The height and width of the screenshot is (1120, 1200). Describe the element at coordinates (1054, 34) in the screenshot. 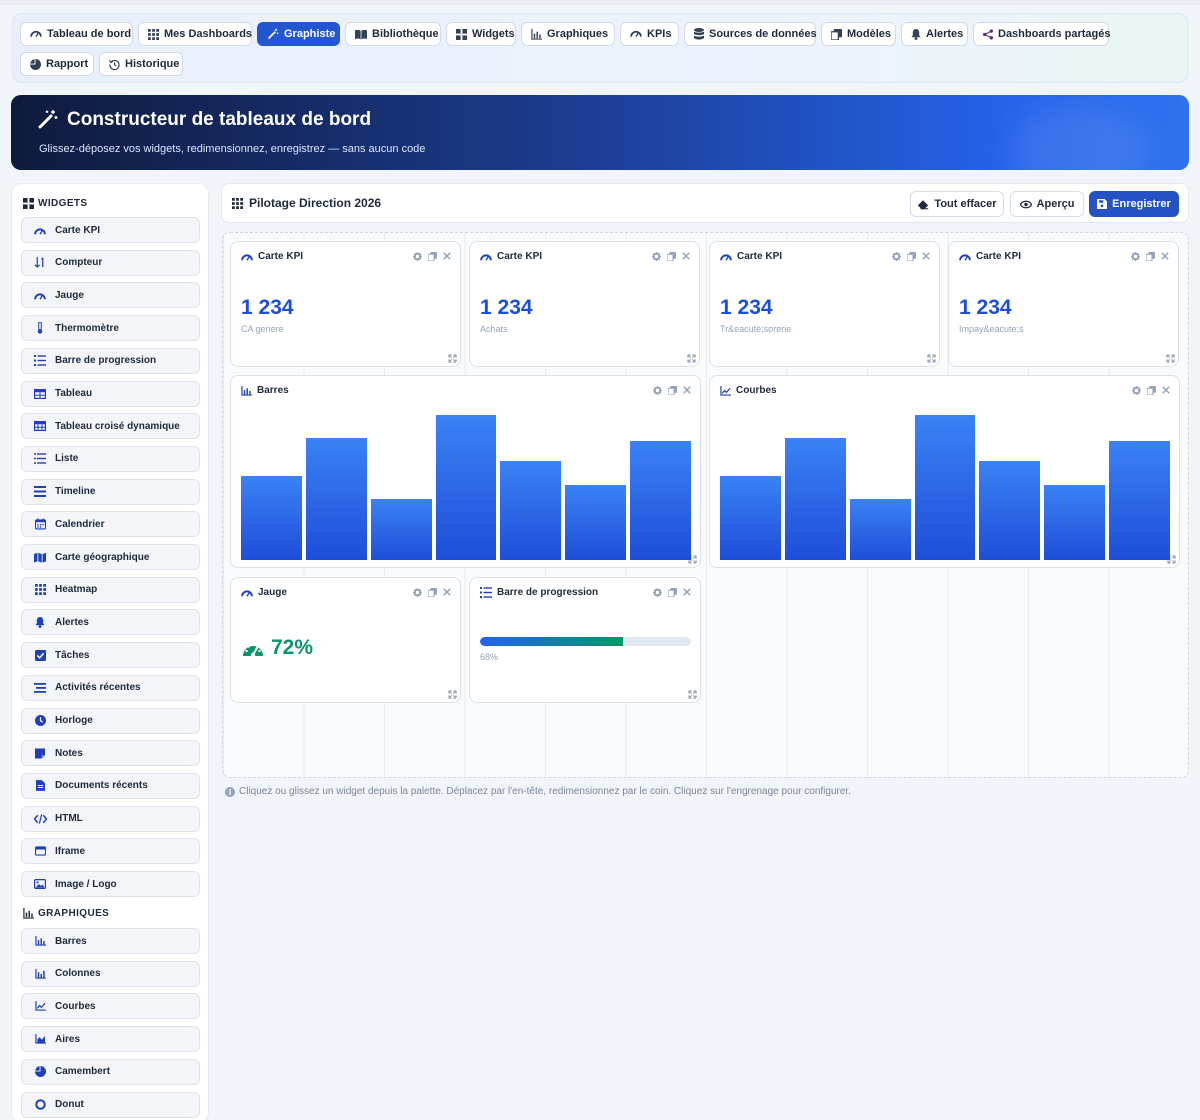

I see `nav-tab-label: Dashboards partagés` at that location.